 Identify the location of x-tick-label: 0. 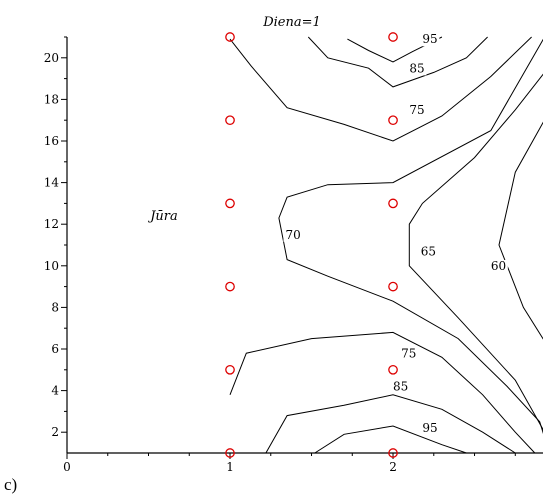
(67, 467).